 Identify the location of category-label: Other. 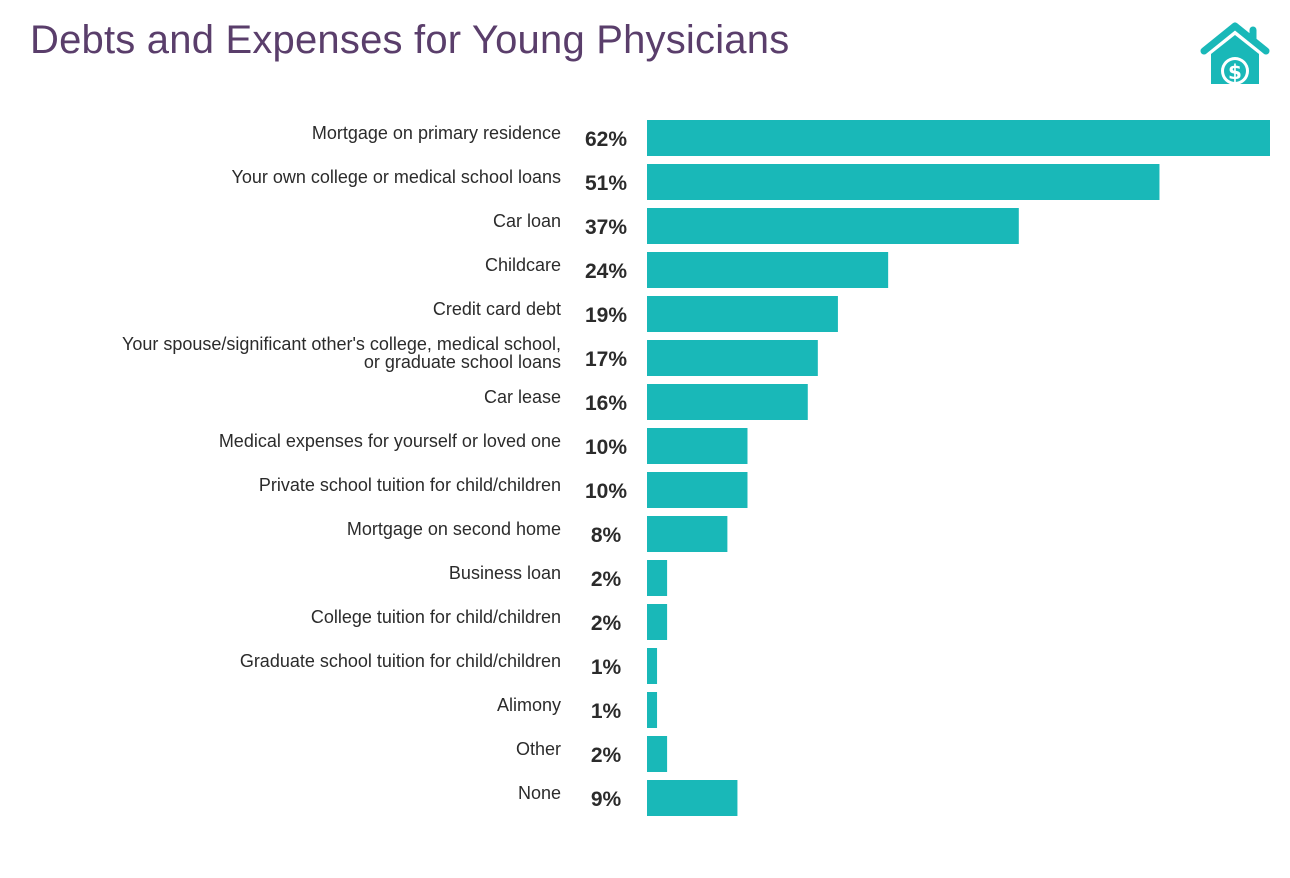
(538, 749).